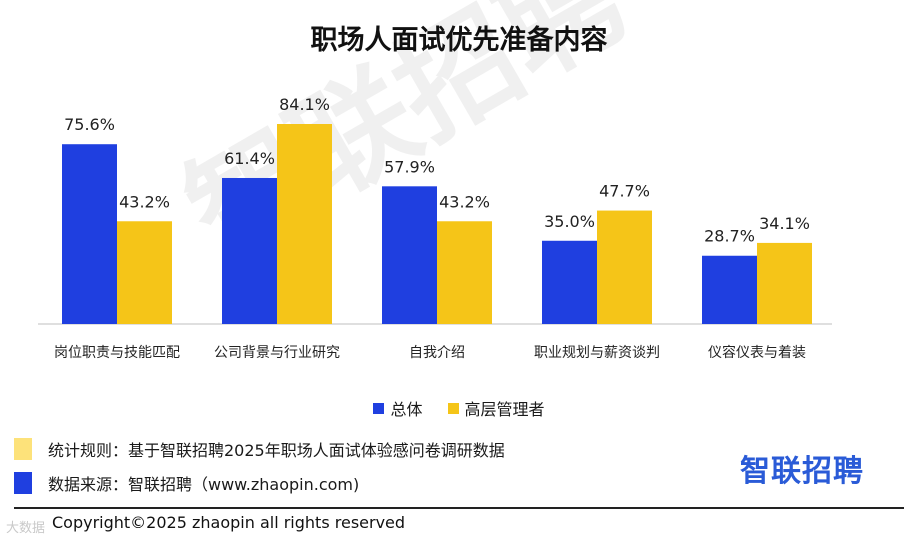 This screenshot has width=918, height=547. What do you see at coordinates (379, 408) in the screenshot?
I see `legend-swatch-overall` at bounding box center [379, 408].